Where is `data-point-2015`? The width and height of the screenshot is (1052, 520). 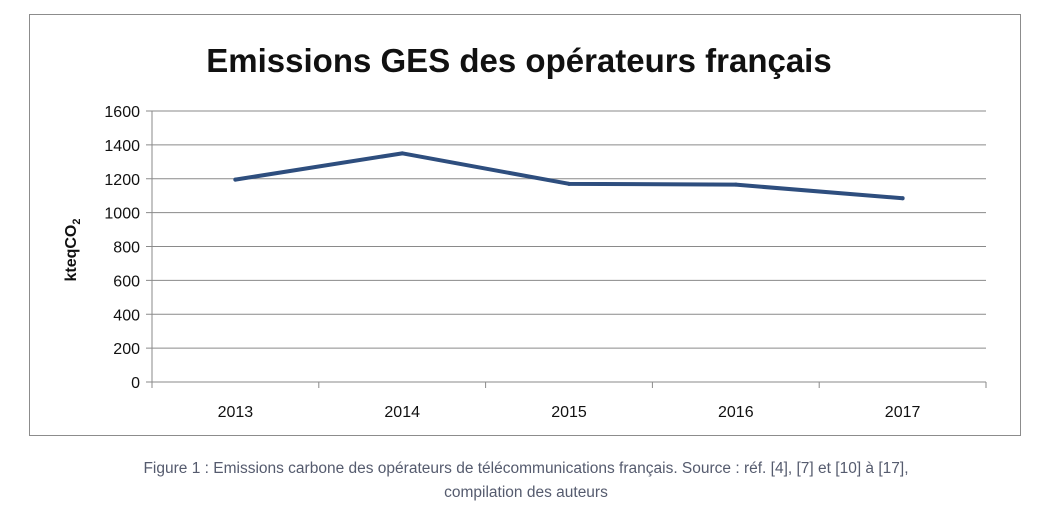
data-point-2015 is located at coordinates (569, 183).